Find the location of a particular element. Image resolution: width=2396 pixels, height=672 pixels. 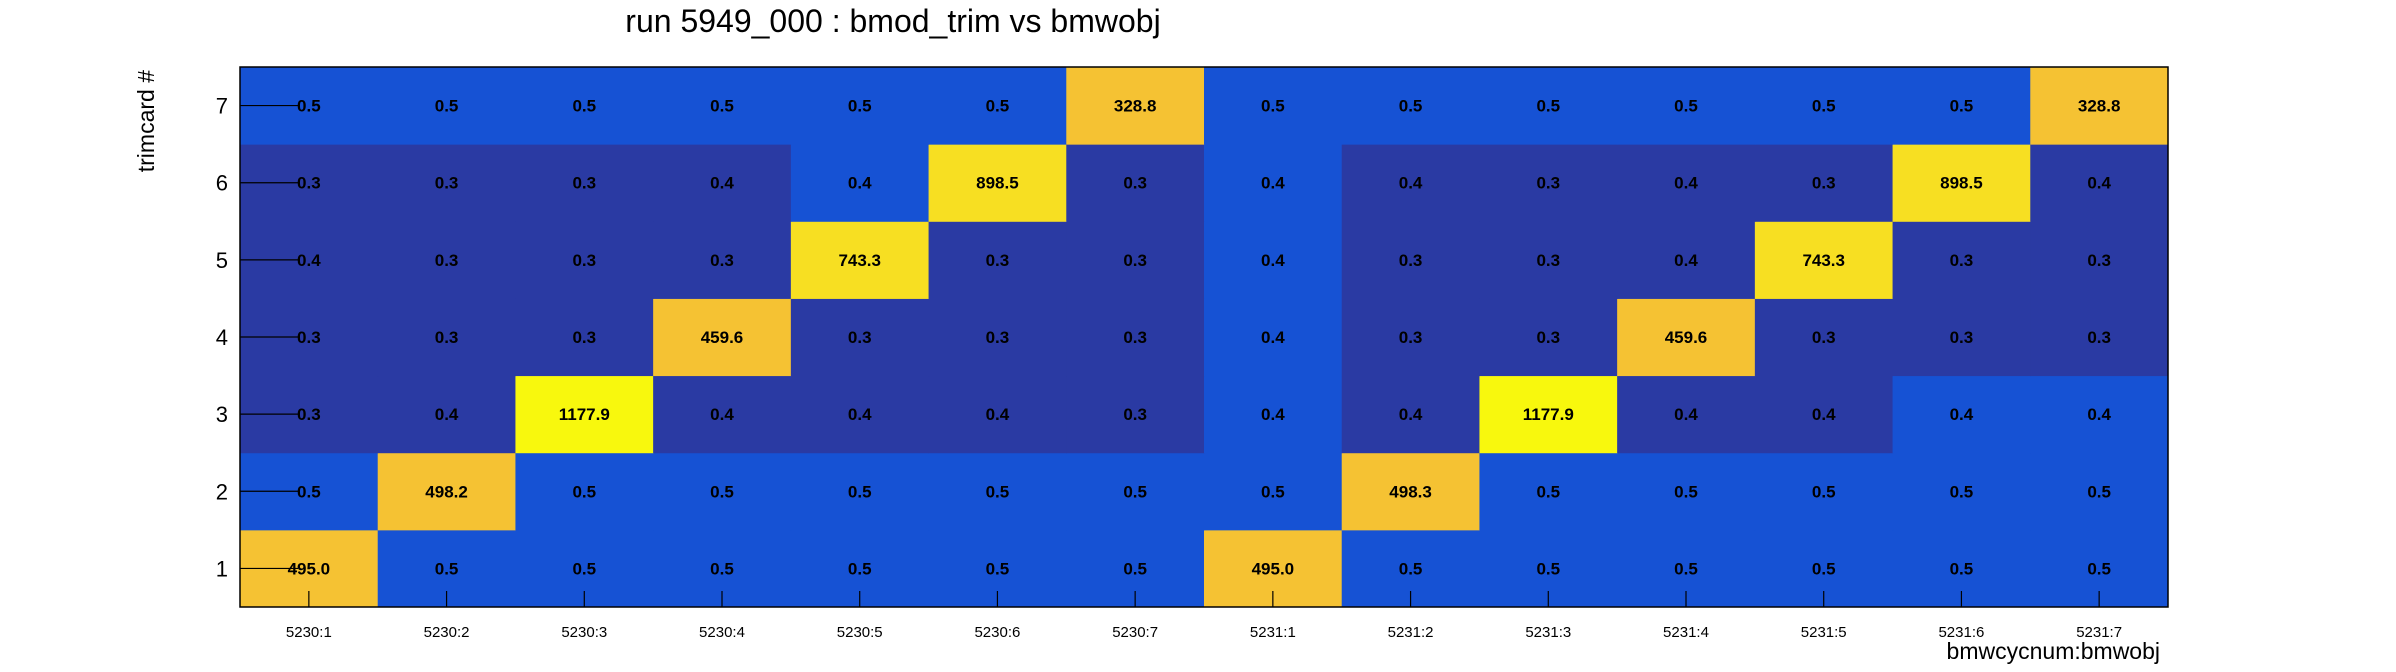

x-tick-label: 5231:5 is located at coordinates (1824, 632).